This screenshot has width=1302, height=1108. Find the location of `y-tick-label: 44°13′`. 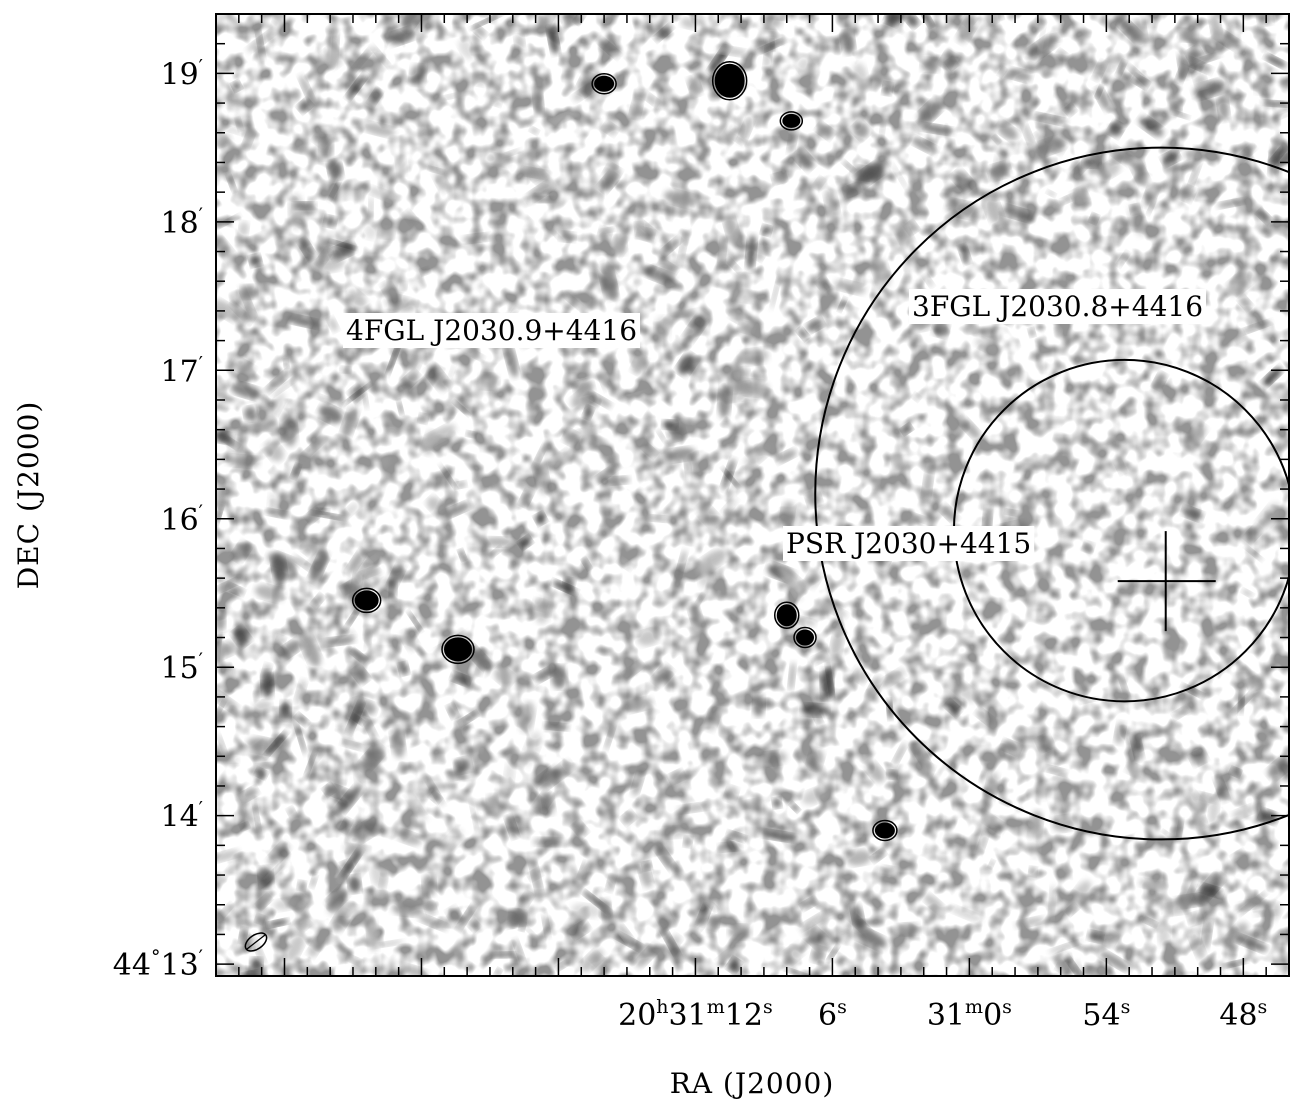

y-tick-label: 44°13′ is located at coordinates (158, 964).